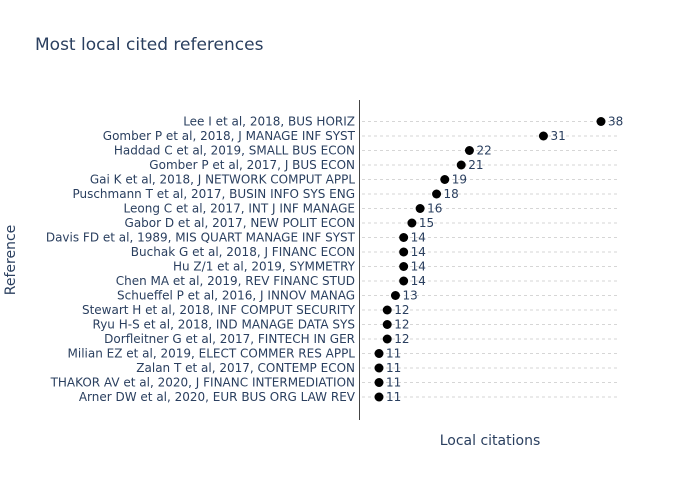 This screenshot has height=504, width=700. I want to click on x-axis-title: Local citations, so click(490, 441).